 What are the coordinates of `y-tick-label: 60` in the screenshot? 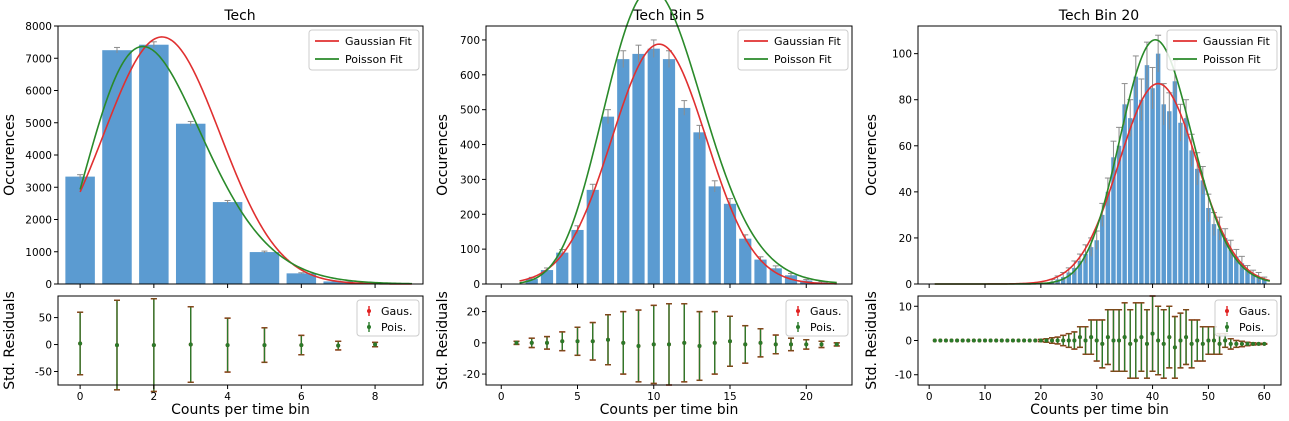 It's located at (905, 147).